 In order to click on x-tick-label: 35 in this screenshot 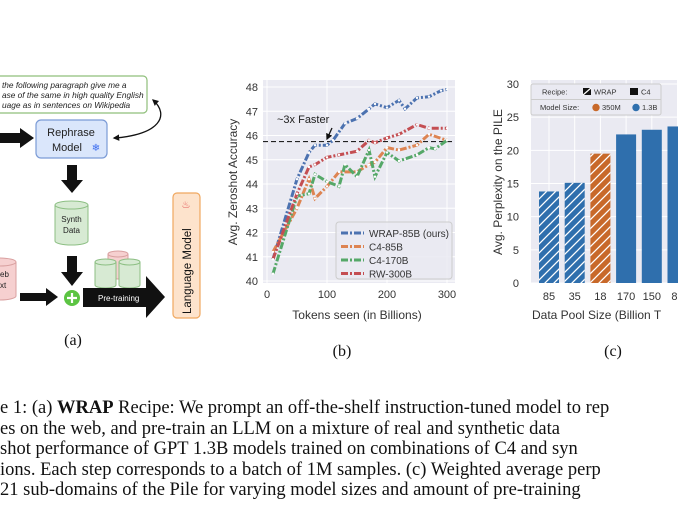, I will do `click(575, 297)`.